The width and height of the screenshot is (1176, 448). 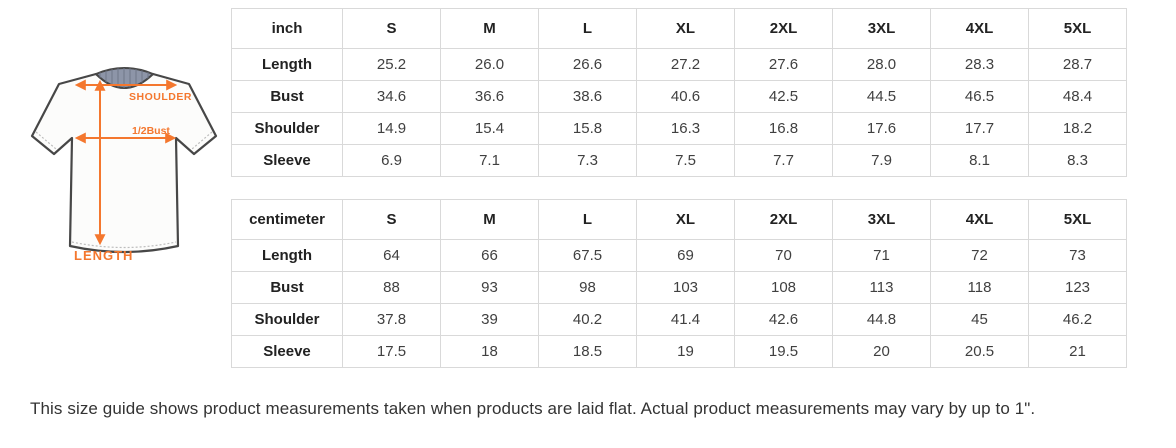 What do you see at coordinates (881, 96) in the screenshot?
I see `measurement-value: 44.5` at bounding box center [881, 96].